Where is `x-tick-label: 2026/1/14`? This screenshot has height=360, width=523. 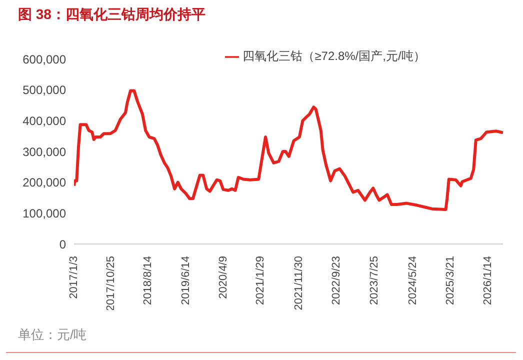 x-tick-label: 2026/1/14 is located at coordinates (488, 280).